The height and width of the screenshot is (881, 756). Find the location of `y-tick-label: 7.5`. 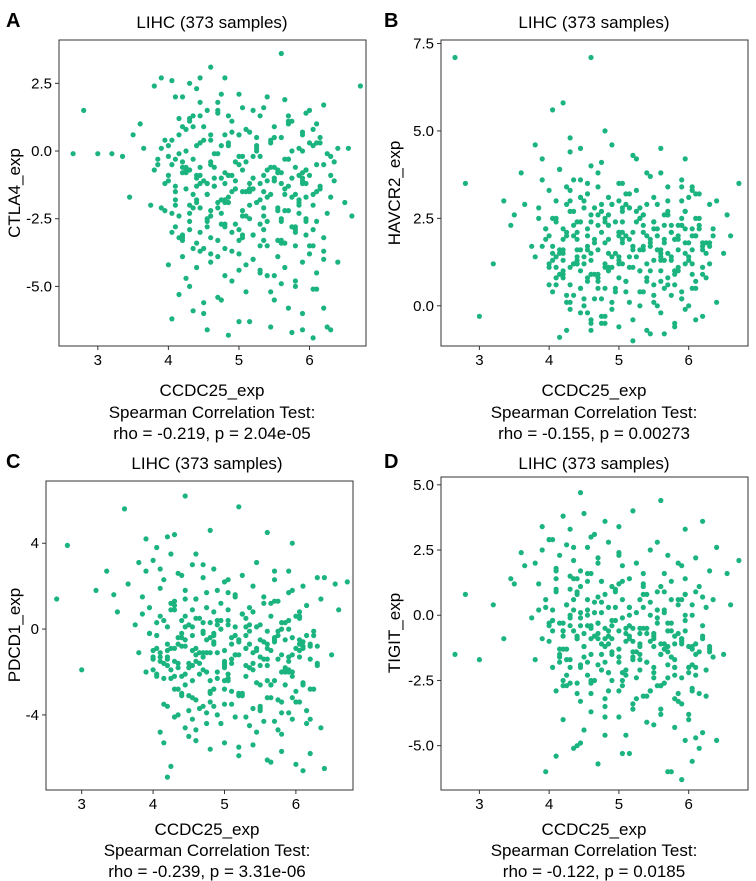

y-tick-label: 7.5 is located at coordinates (423, 43).